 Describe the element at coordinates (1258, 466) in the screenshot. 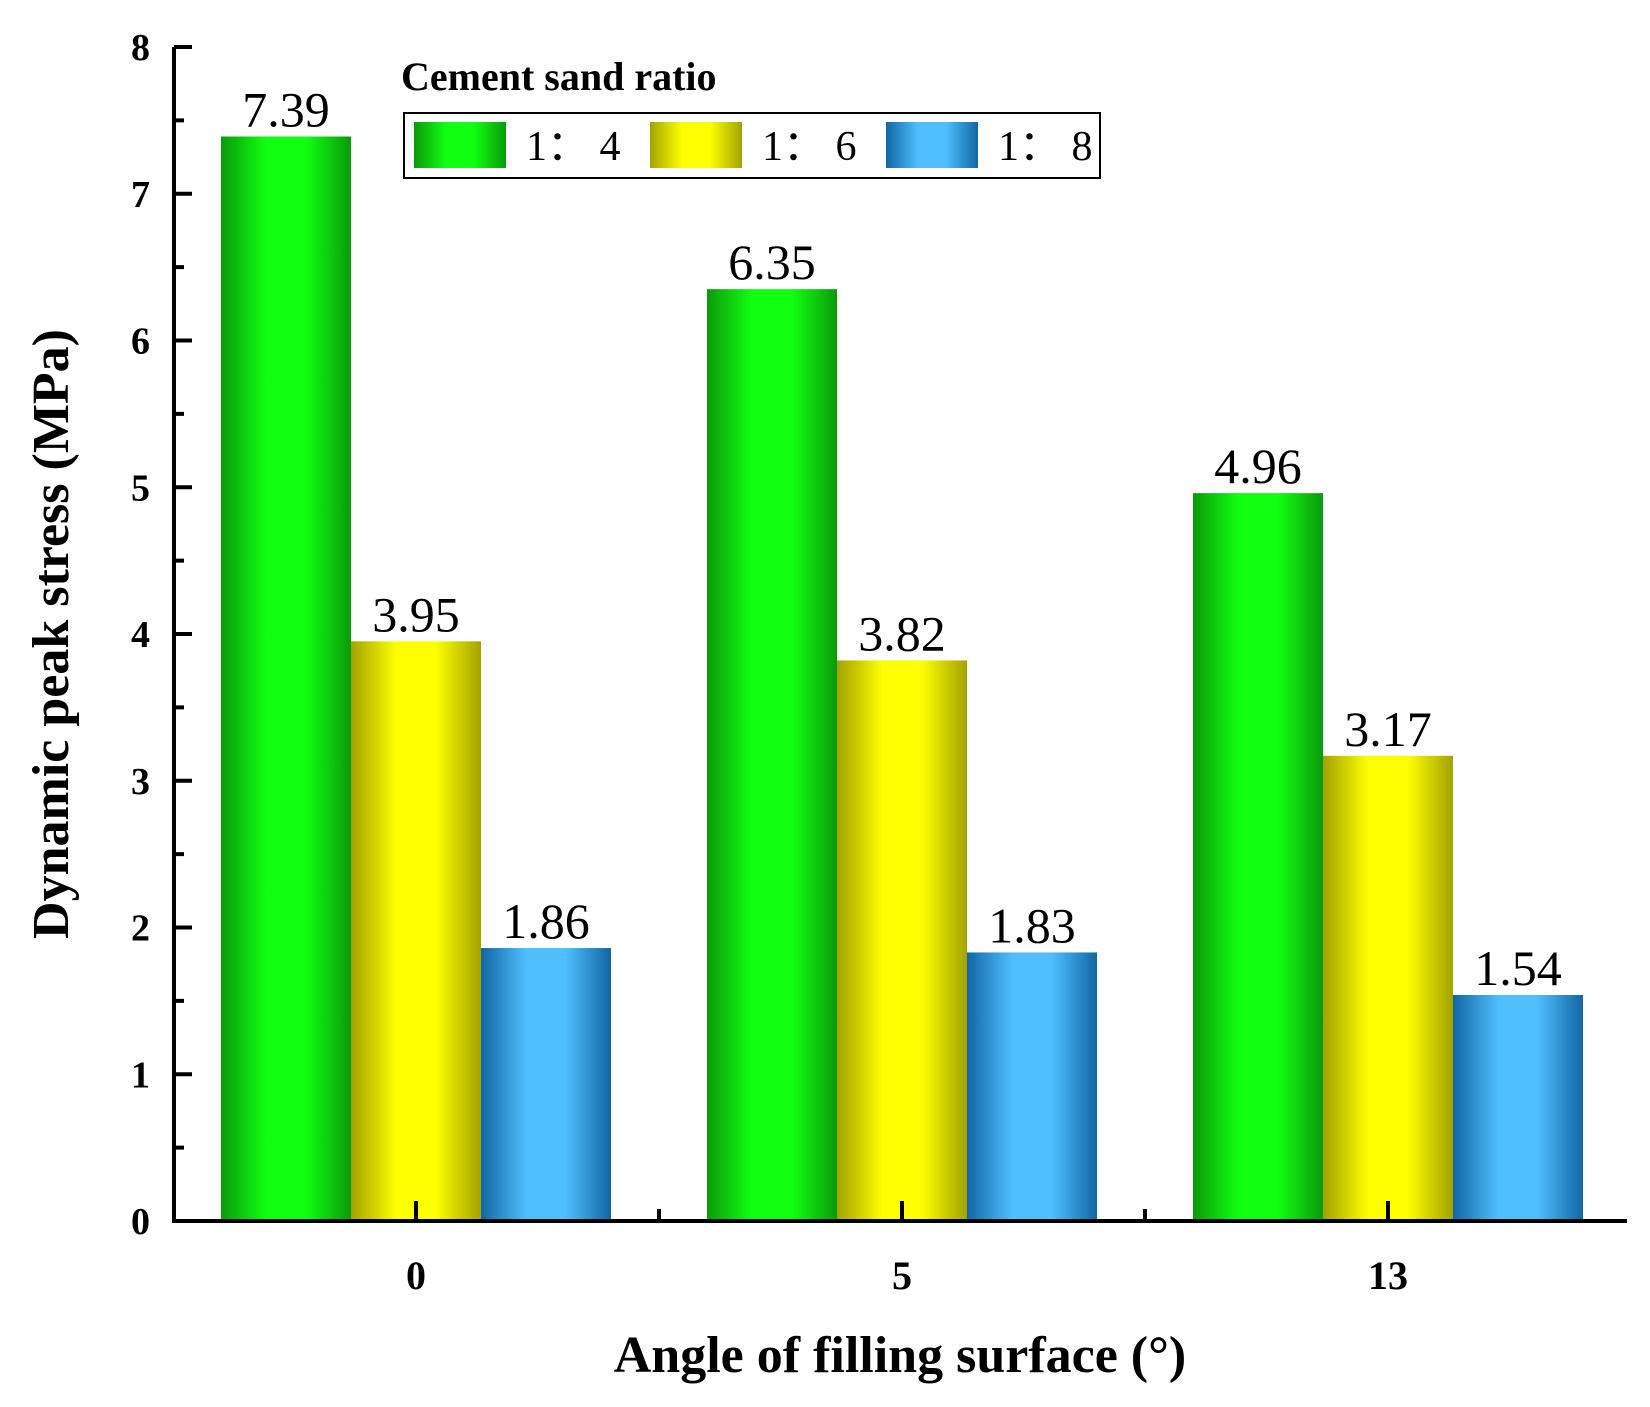

I see `data-label-13-series-1: 4.96` at that location.